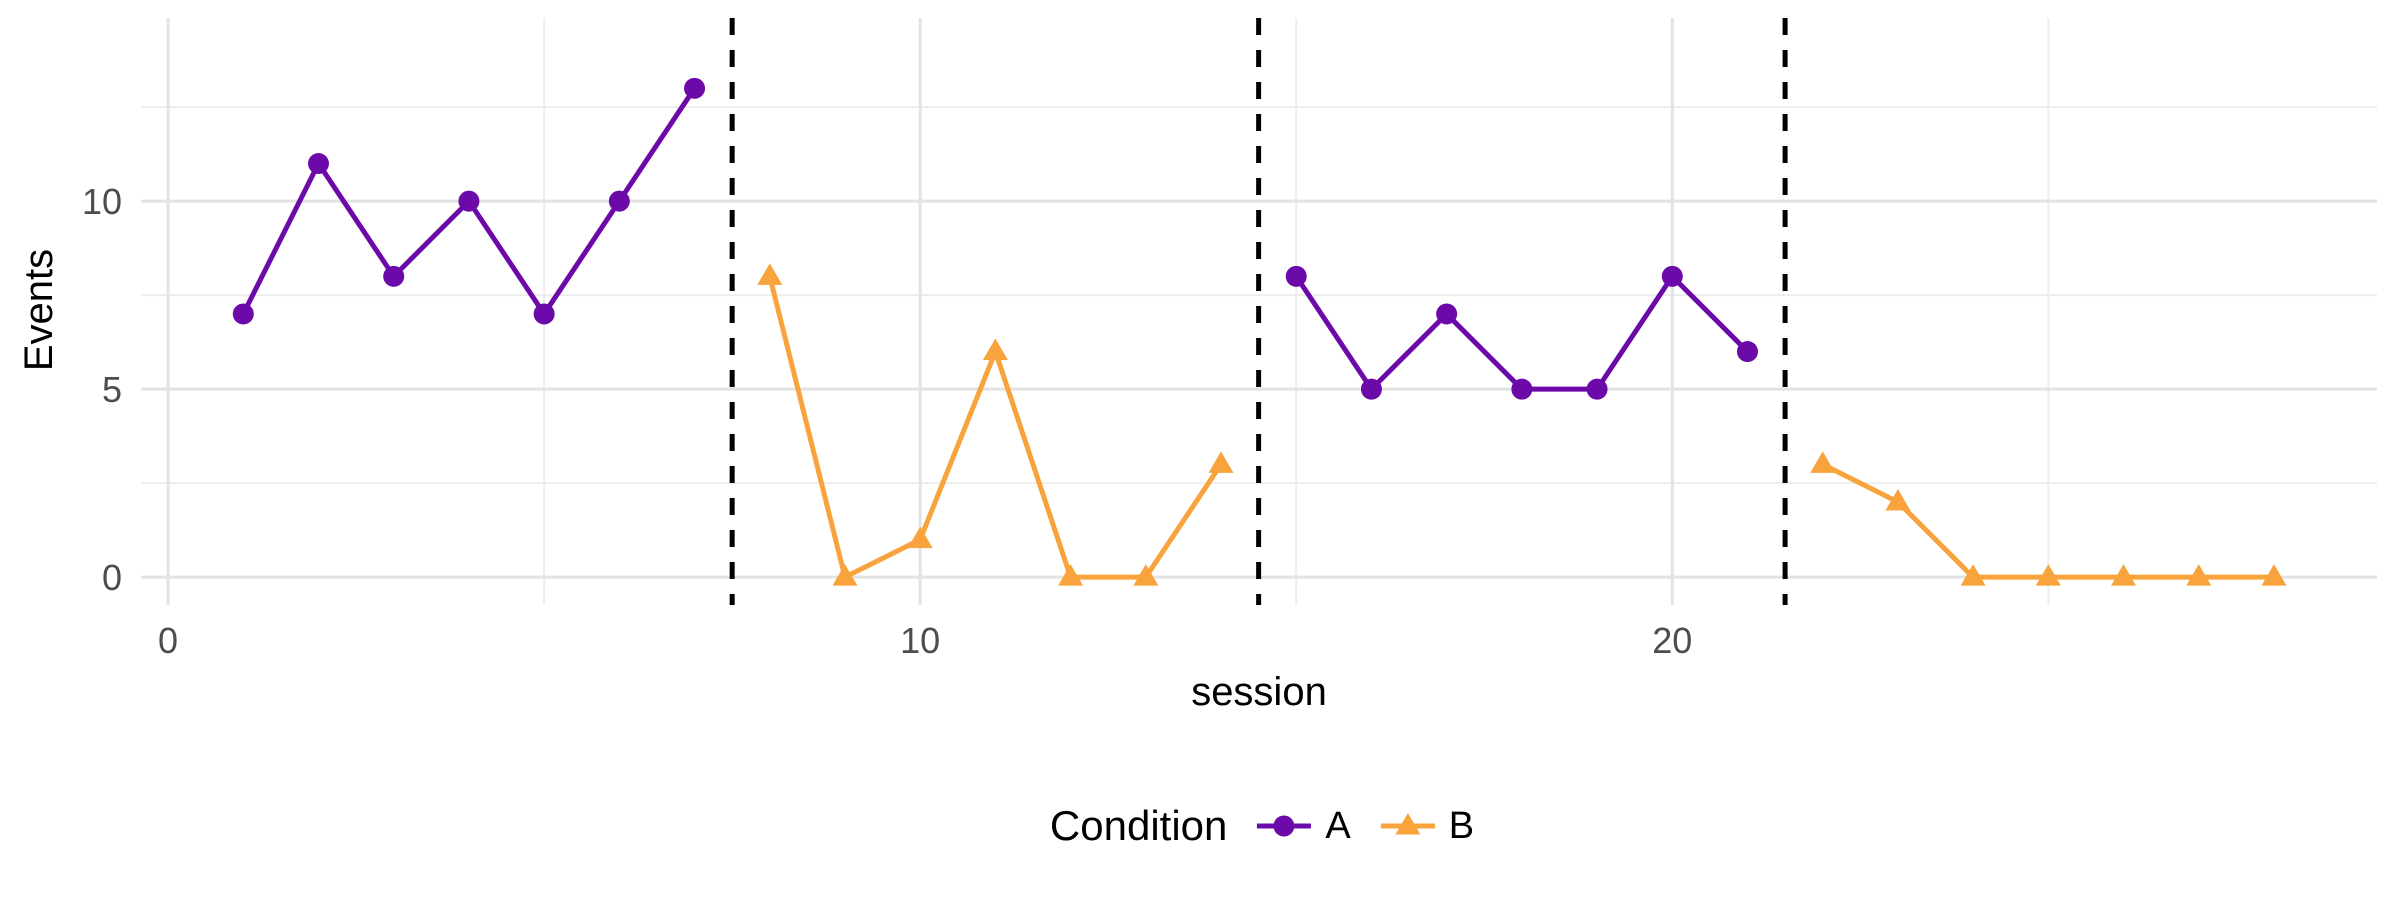  Describe the element at coordinates (1338, 826) in the screenshot. I see `legend-label-a: A` at that location.